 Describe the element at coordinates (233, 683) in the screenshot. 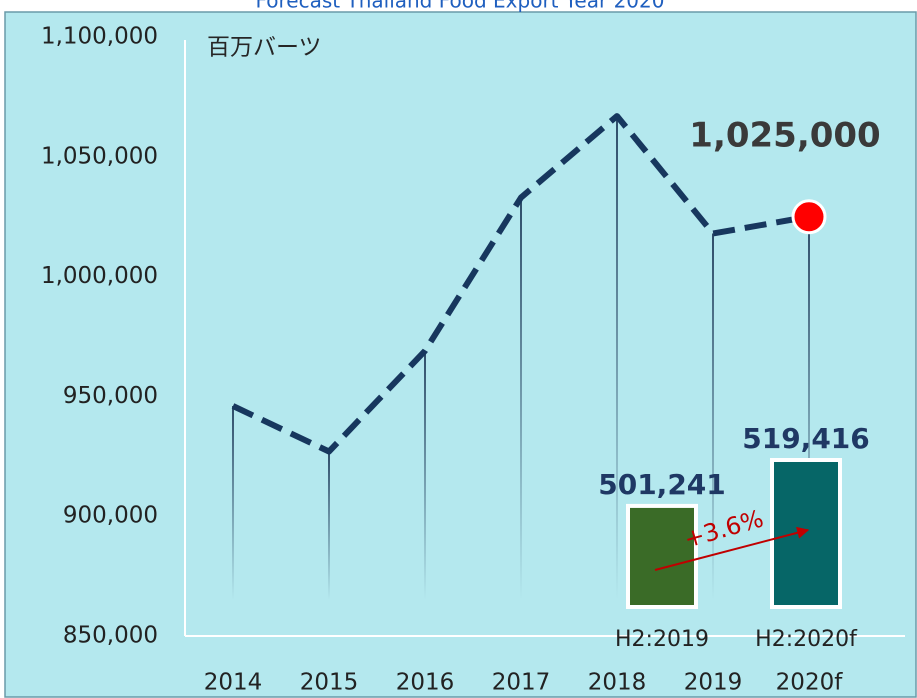

I see `x-tick-label: 2014` at that location.